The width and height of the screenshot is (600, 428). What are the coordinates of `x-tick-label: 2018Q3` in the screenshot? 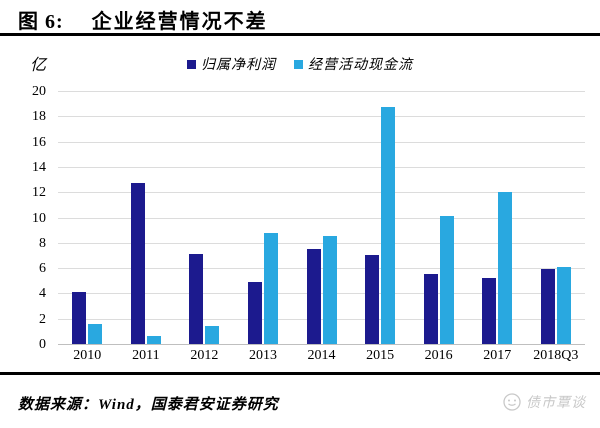 It's located at (556, 355).